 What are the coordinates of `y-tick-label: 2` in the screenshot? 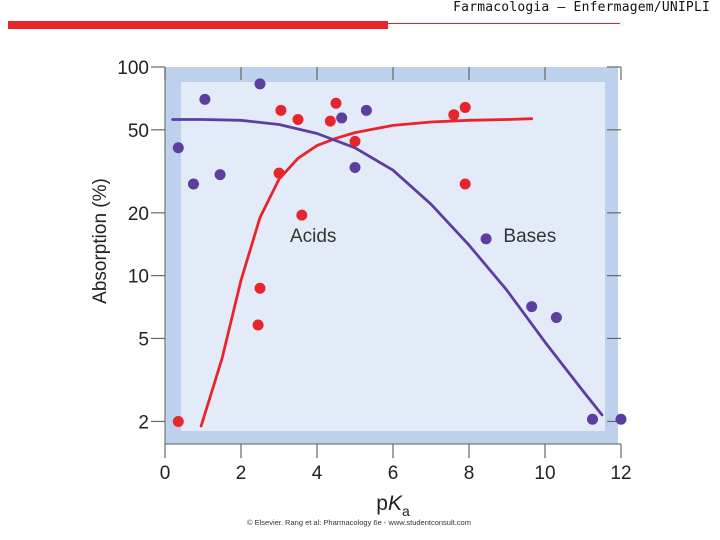 It's located at (143, 422).